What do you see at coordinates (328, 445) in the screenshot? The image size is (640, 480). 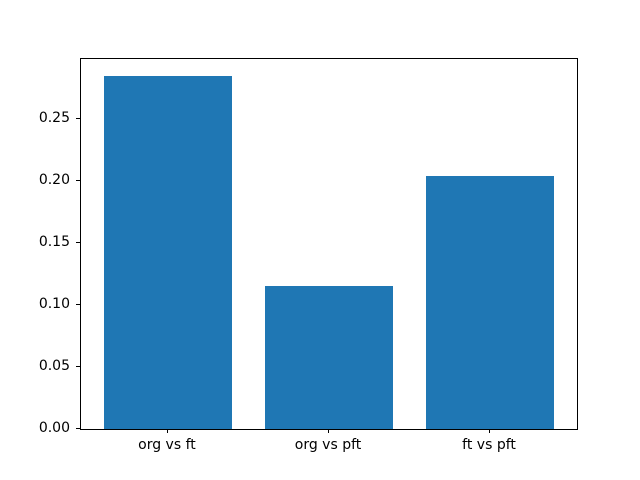 I see `x-tick-label-org-vs-pft: org vs pft` at bounding box center [328, 445].